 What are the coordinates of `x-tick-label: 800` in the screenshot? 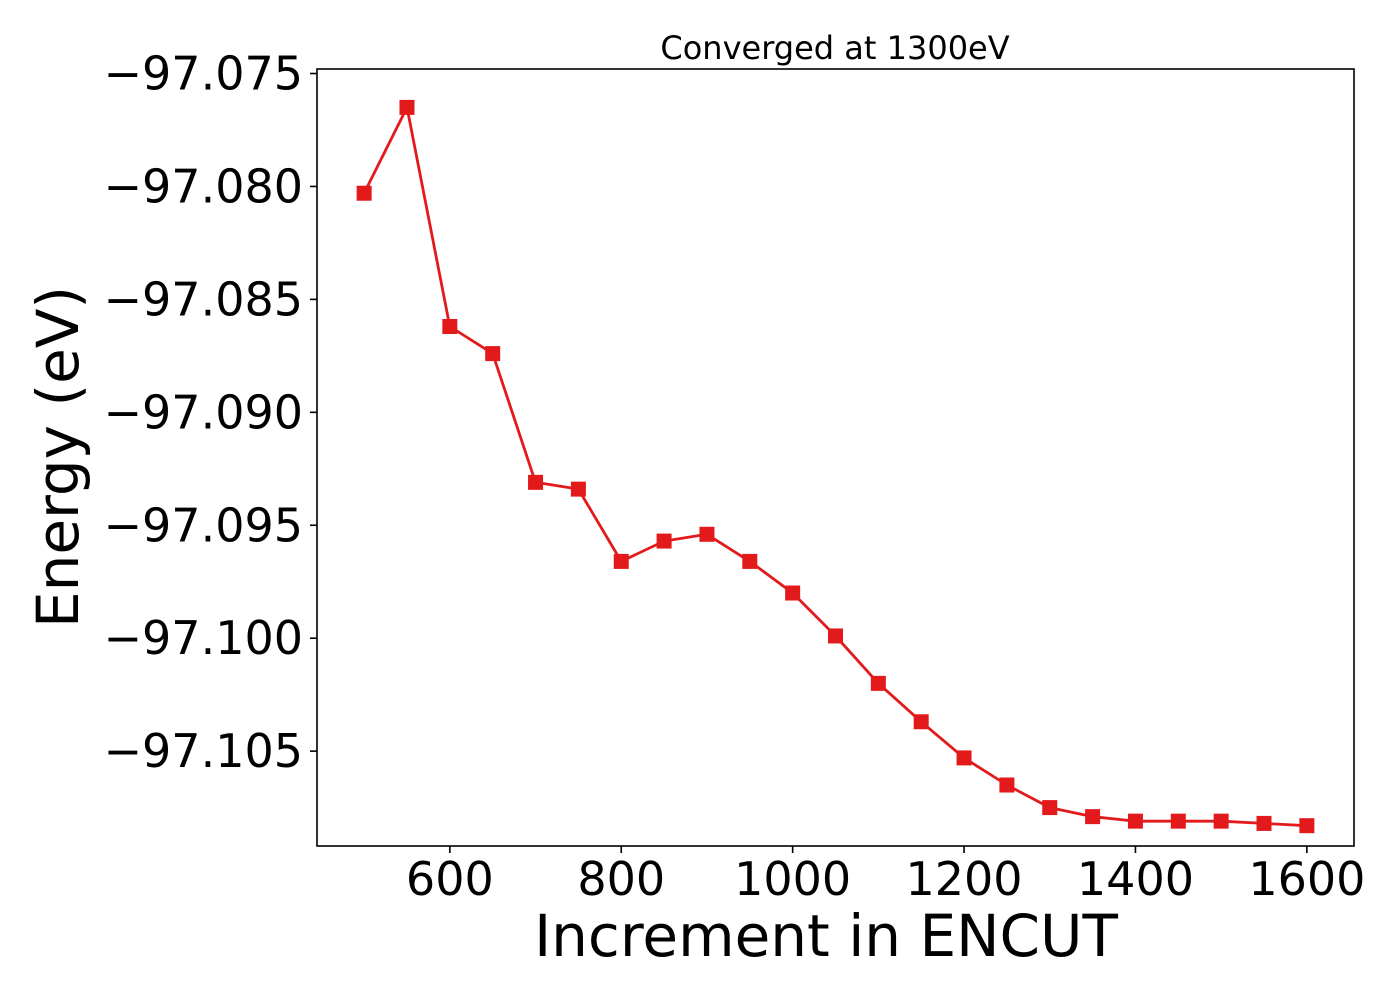 It's located at (621, 879).